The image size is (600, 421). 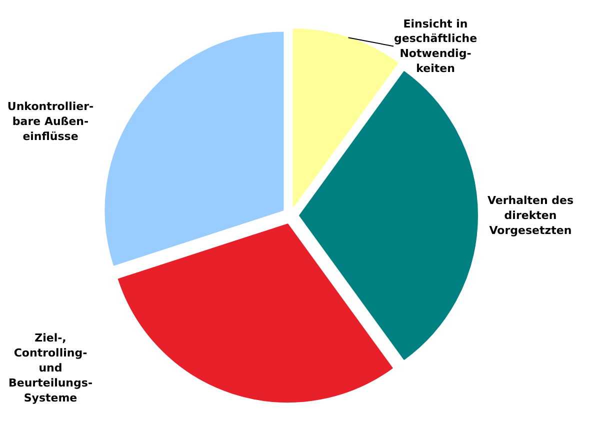 What do you see at coordinates (436, 46) in the screenshot?
I see `slice-label: Einsicht in geschäftliche Notwendig- keiten` at bounding box center [436, 46].